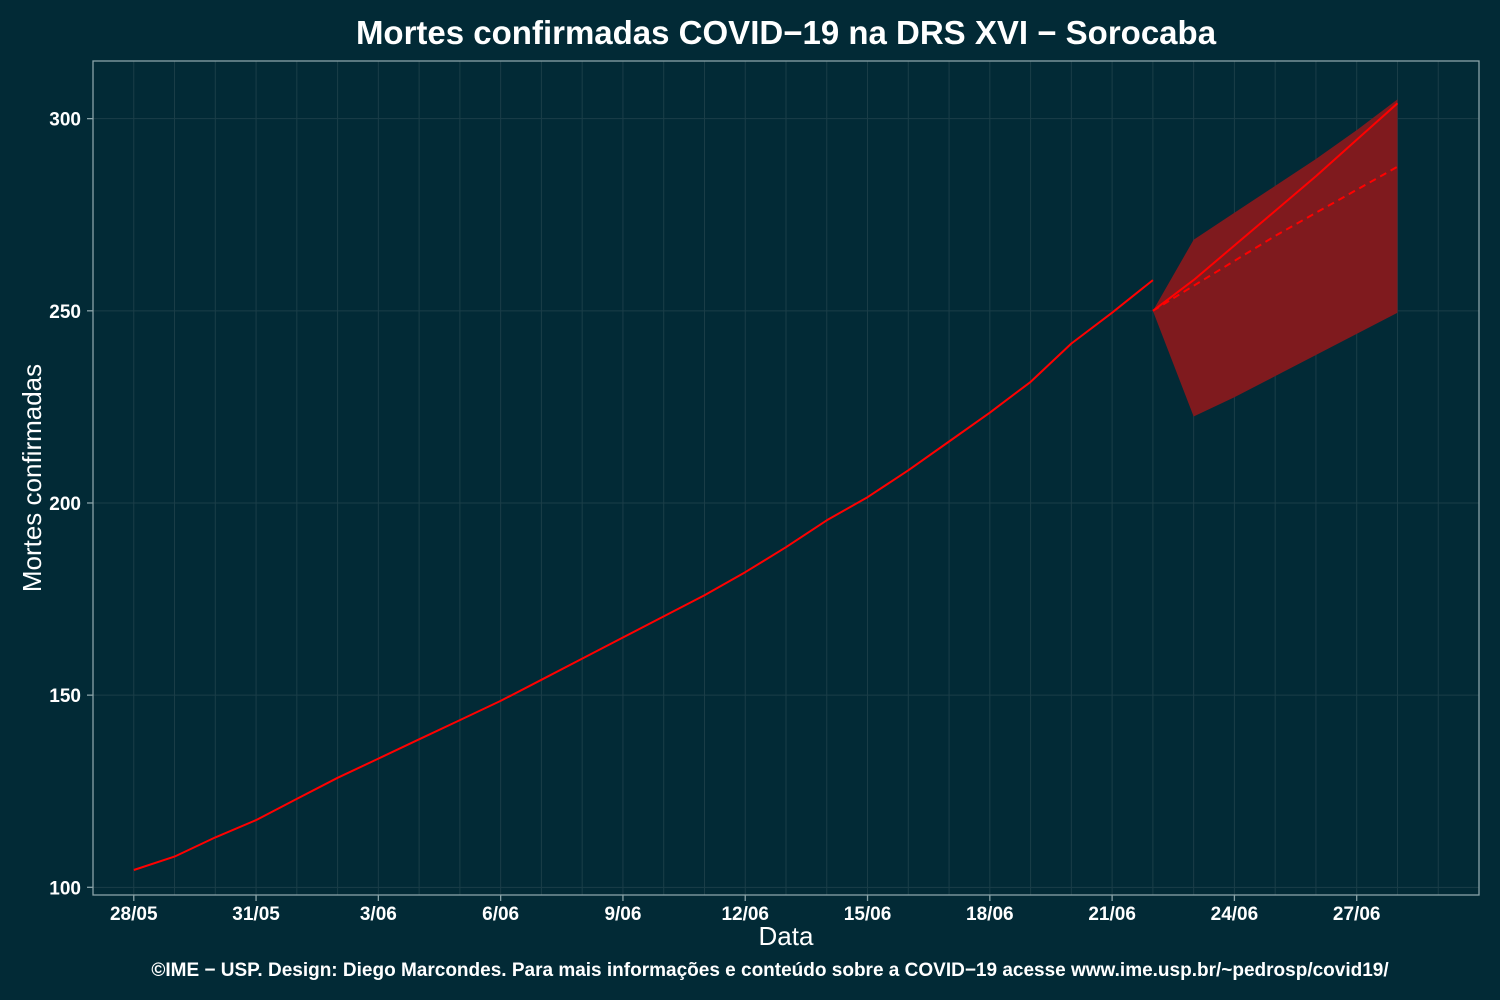  I want to click on y-tick-label: 300, so click(65, 120).